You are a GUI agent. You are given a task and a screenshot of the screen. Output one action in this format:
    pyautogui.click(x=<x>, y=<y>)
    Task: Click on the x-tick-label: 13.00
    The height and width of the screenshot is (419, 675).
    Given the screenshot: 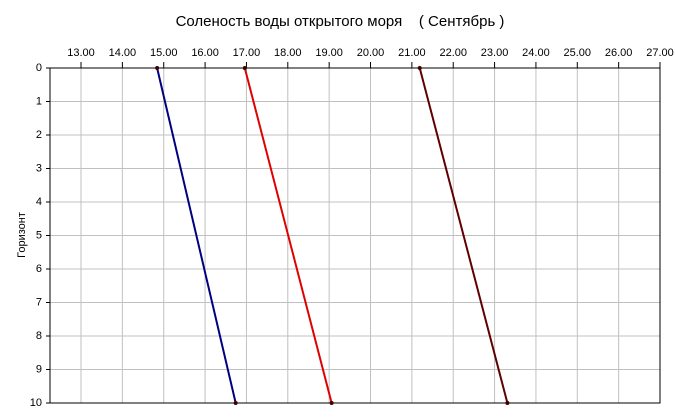 What is the action you would take?
    pyautogui.click(x=81, y=53)
    